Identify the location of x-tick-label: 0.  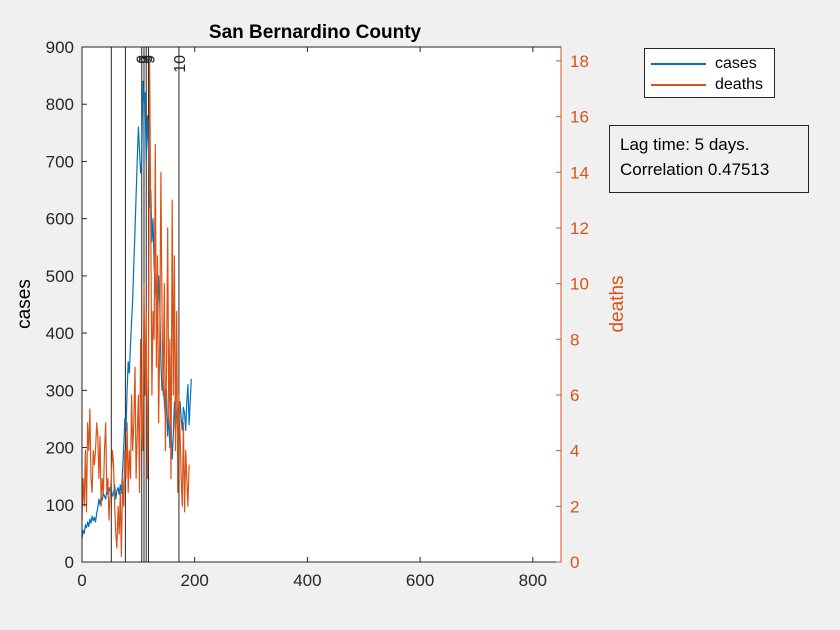
(81, 580).